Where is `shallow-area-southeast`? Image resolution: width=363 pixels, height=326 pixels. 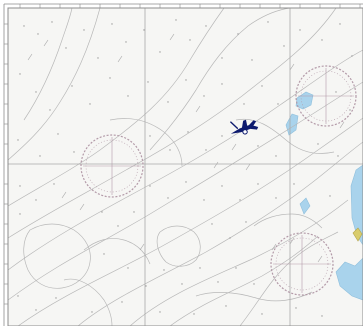
shallow-area-southeast is located at coordinates (305, 206).